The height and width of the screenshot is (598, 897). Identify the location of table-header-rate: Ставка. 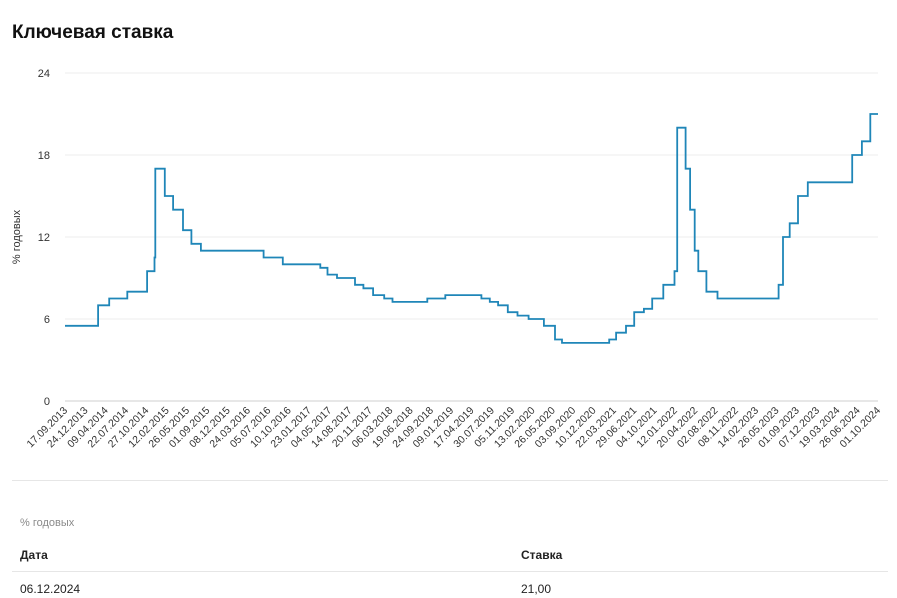
(542, 555).